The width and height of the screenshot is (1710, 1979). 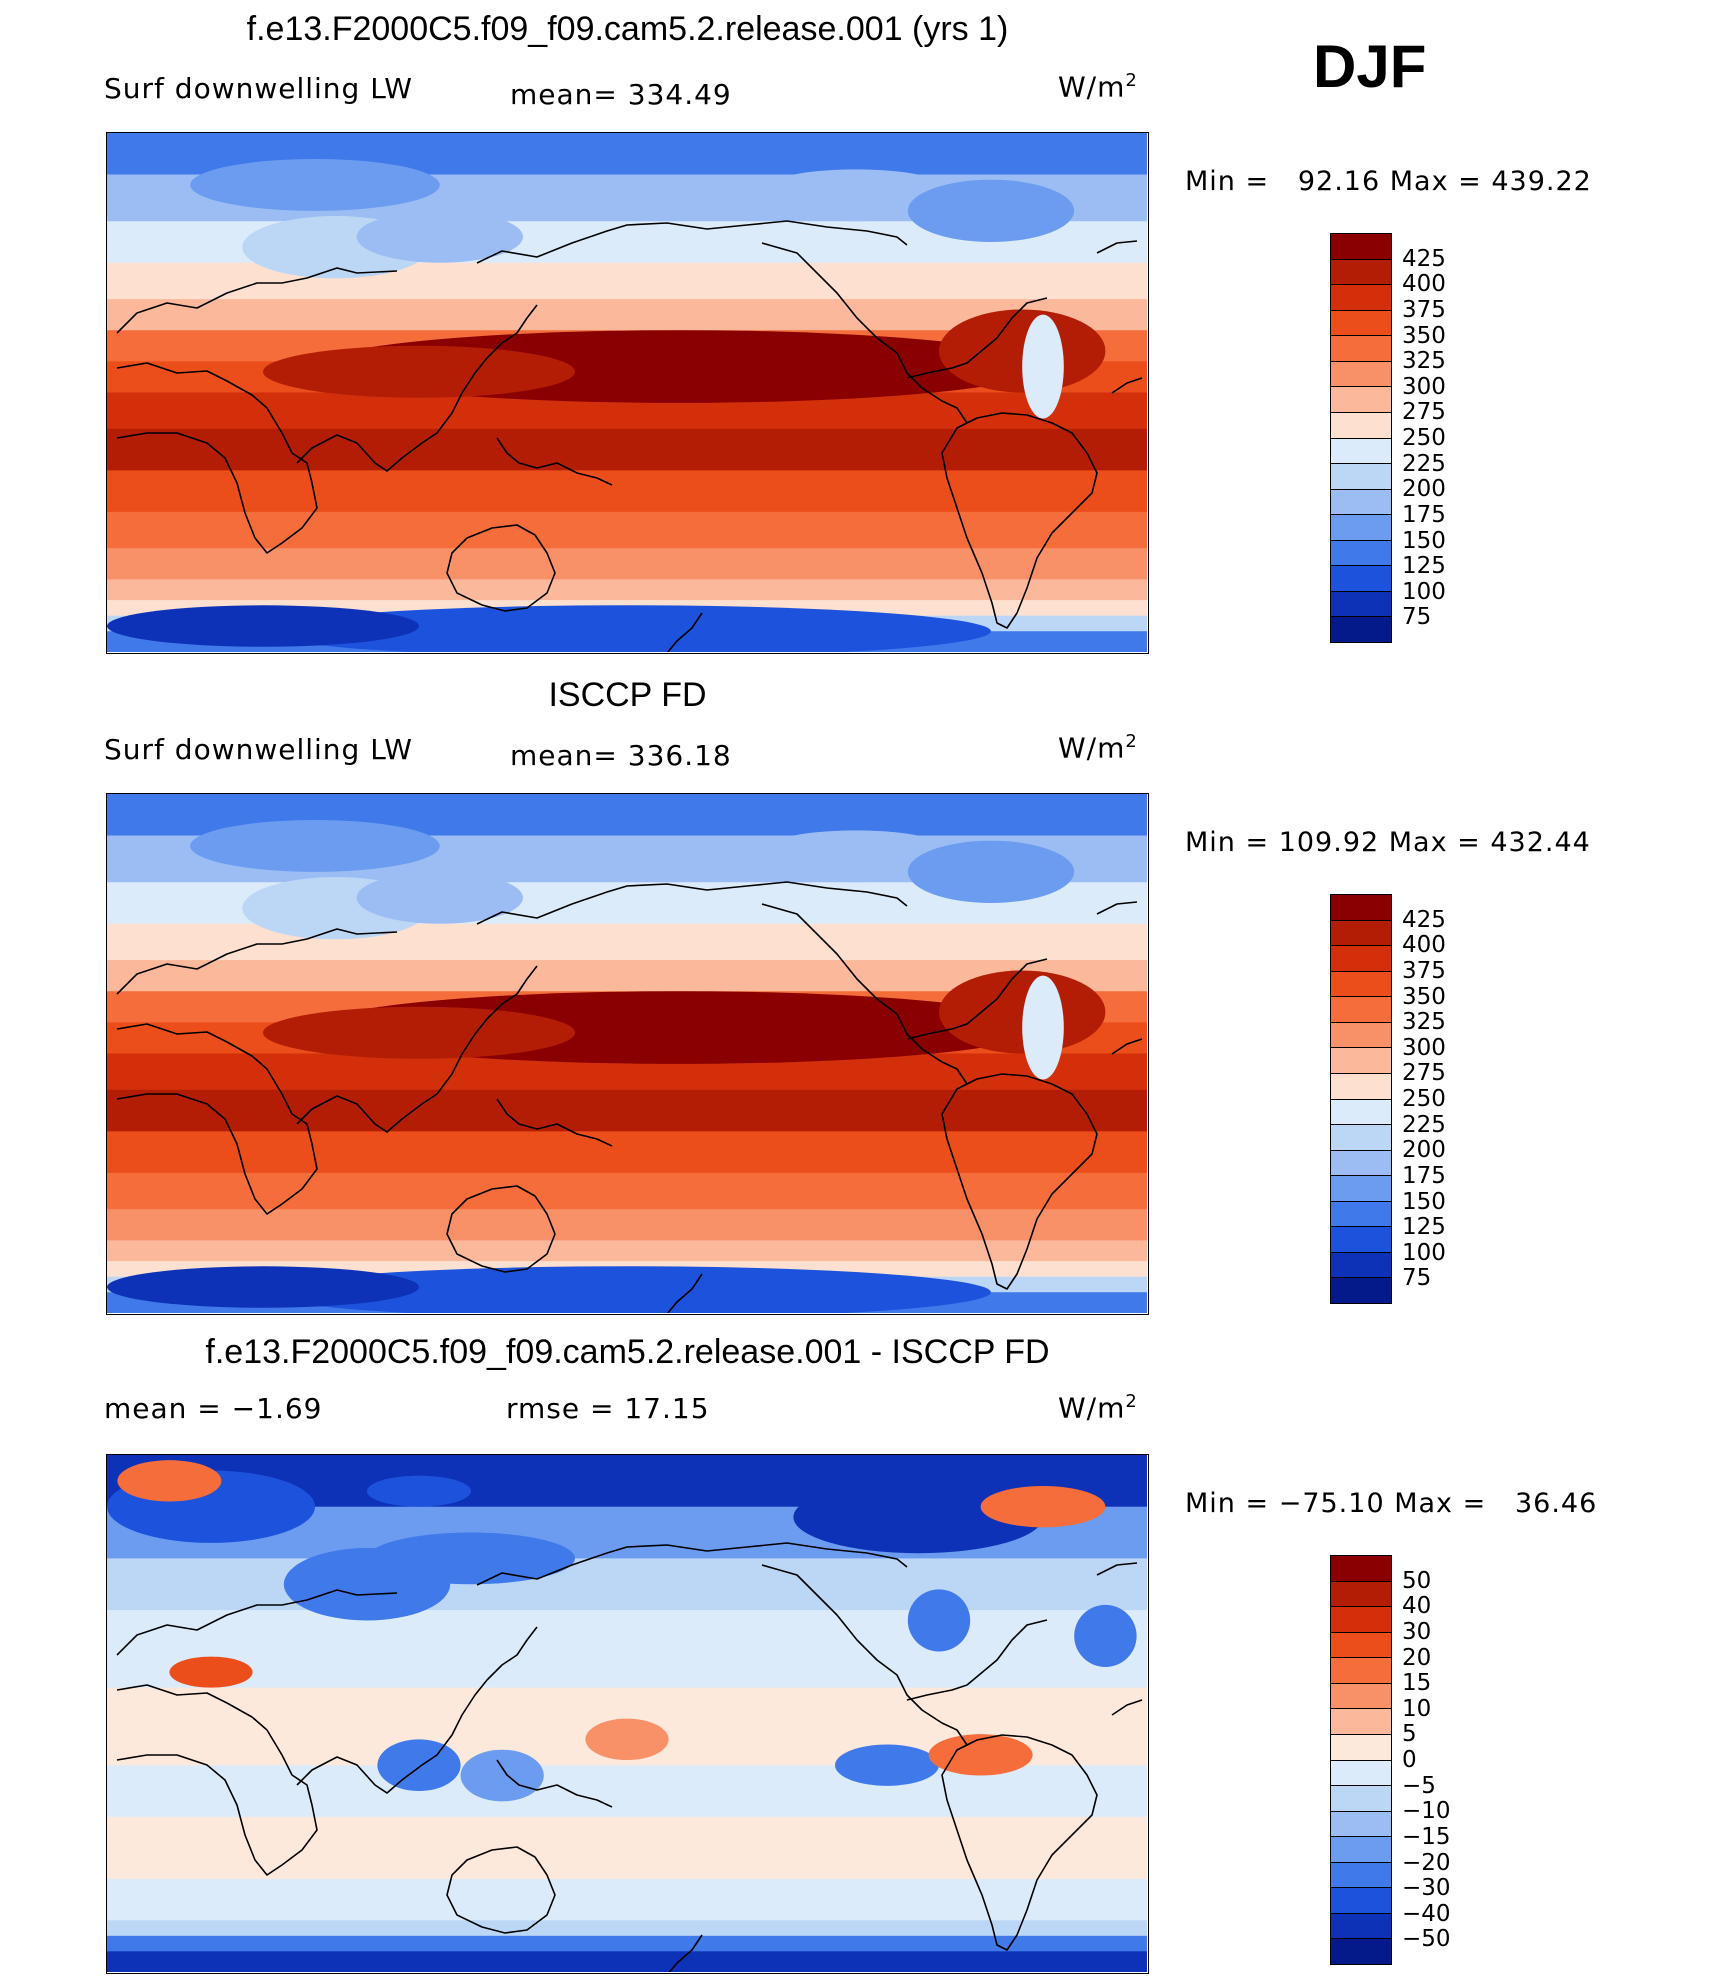 I want to click on colorbar-tick-label: −5, so click(x=1419, y=1785).